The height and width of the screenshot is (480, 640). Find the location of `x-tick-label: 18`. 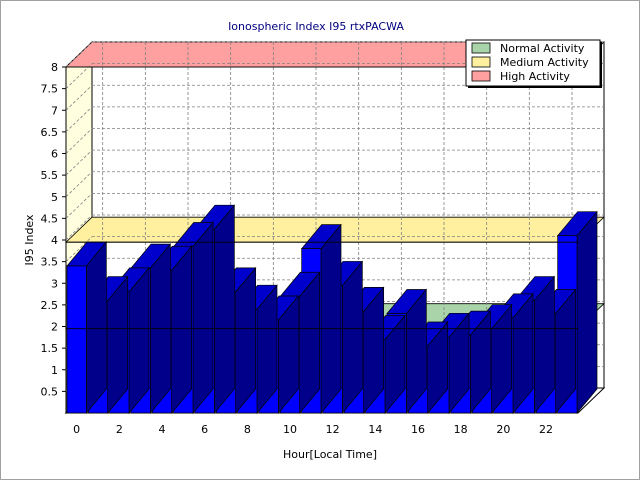

x-tick-label: 18 is located at coordinates (461, 429).